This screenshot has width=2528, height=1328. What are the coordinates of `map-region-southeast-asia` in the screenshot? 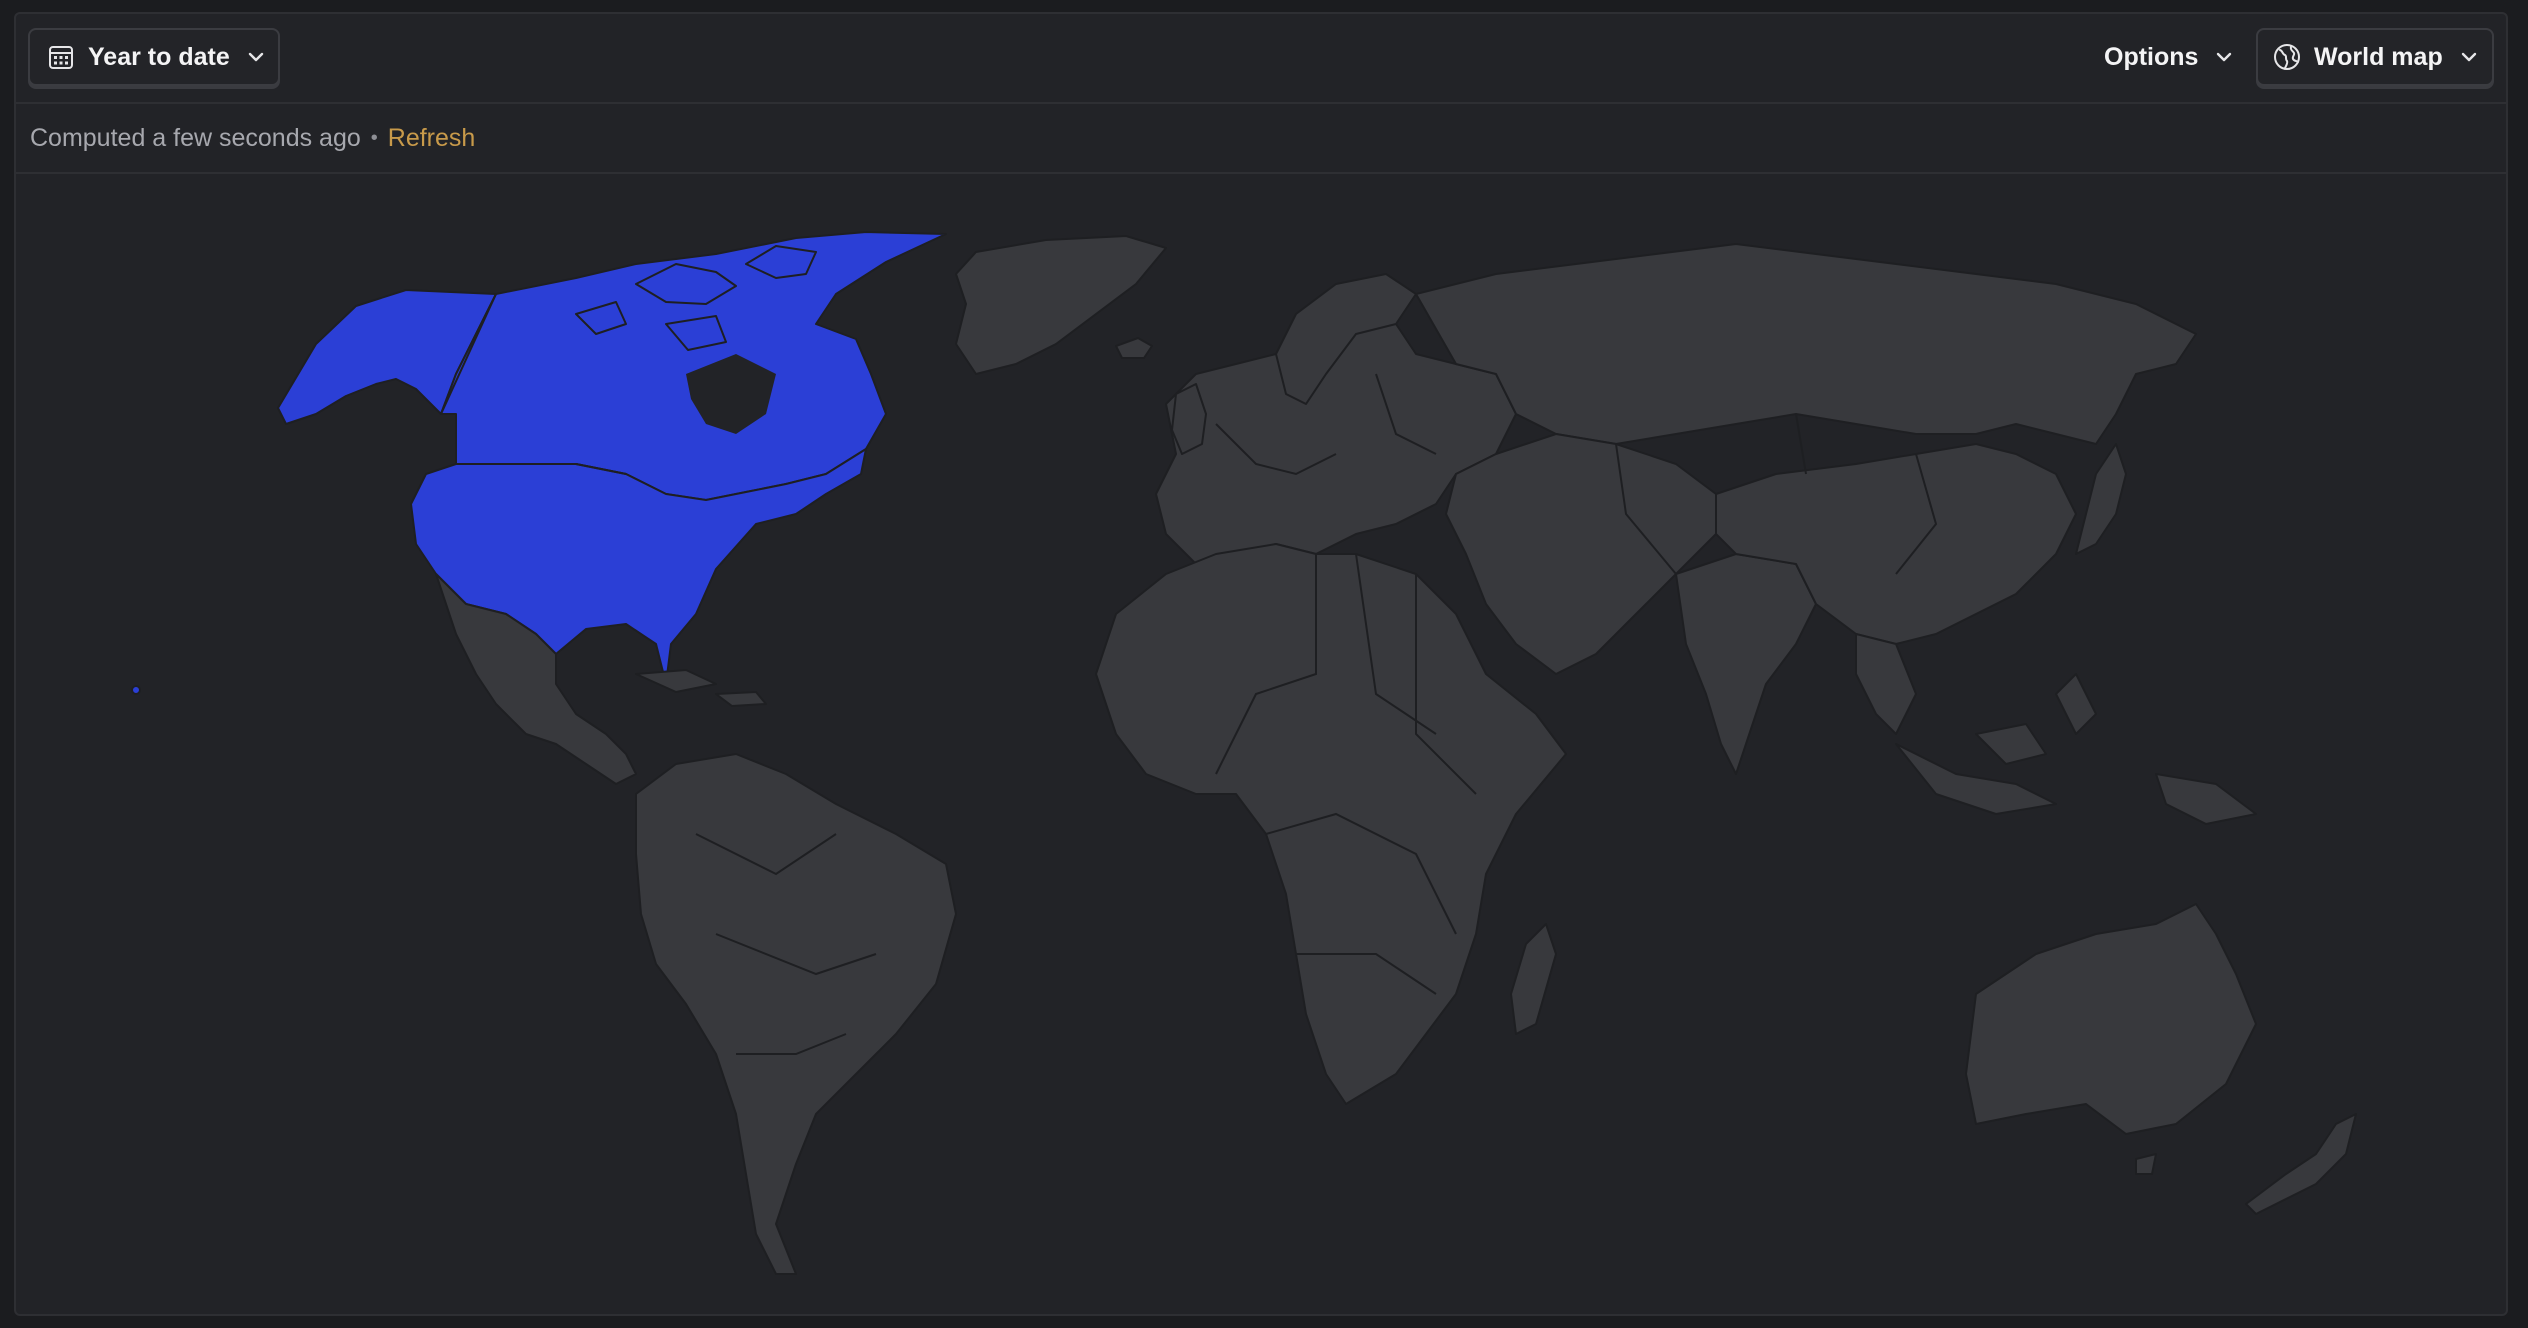 It's located at (1976, 724).